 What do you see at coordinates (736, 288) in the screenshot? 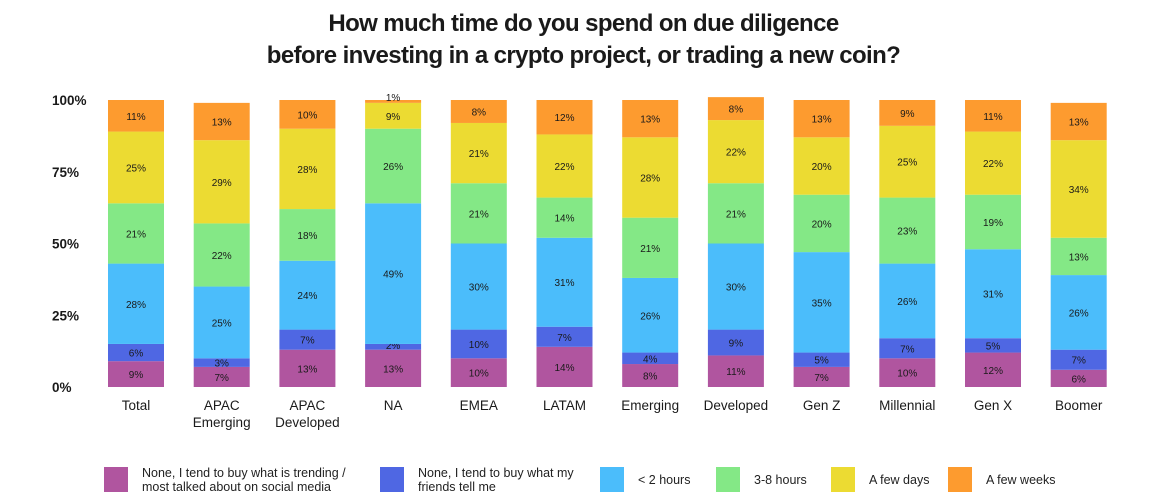
I see `data-label: 30%` at bounding box center [736, 288].